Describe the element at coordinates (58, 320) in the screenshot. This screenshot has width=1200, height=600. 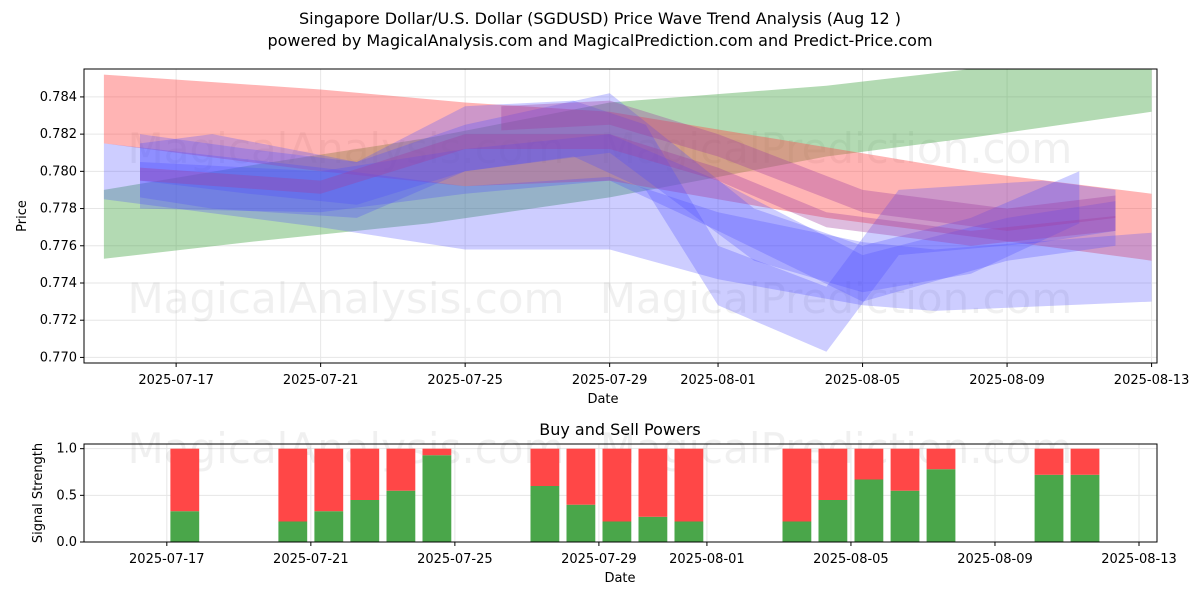
I see `price-y-tick-label: 0.772` at that location.